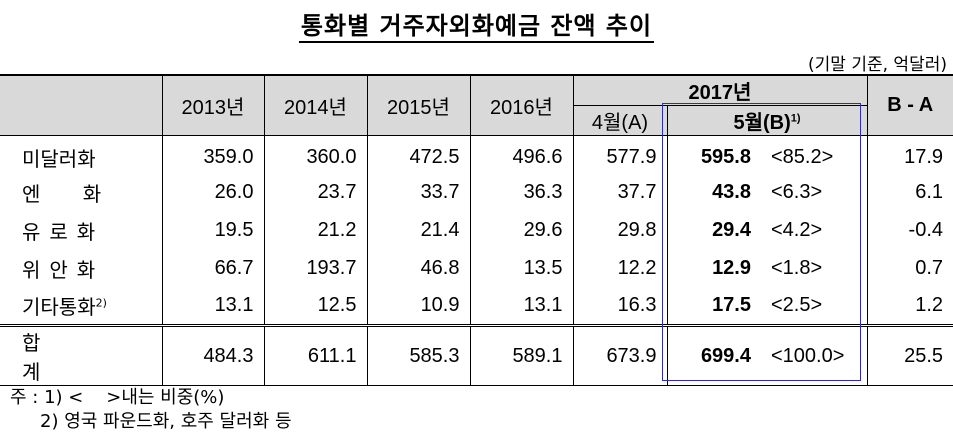 This screenshot has height=442, width=953. Describe the element at coordinates (521, 306) in the screenshot. I see `cell-2016: 13.1` at that location.